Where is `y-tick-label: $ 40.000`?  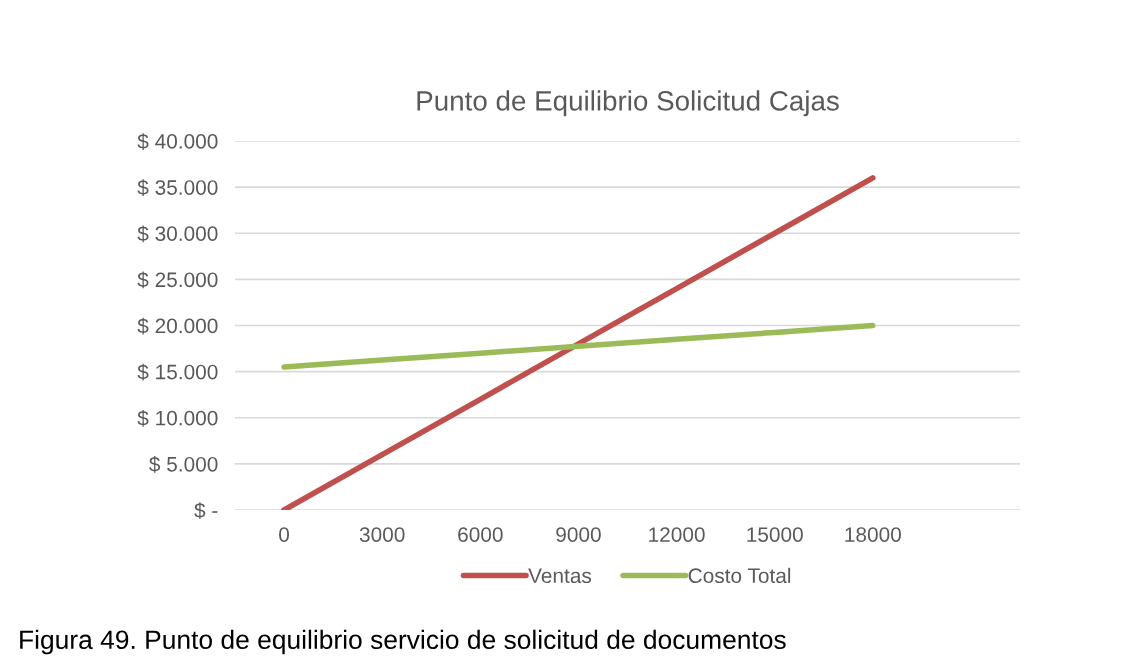 y-tick-label: $ 40.000 is located at coordinates (177, 141).